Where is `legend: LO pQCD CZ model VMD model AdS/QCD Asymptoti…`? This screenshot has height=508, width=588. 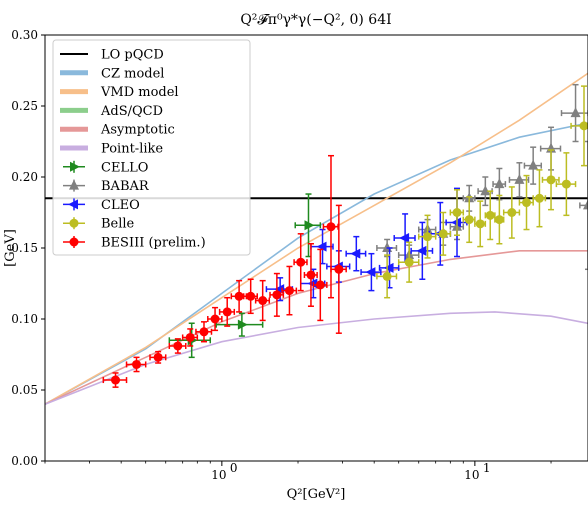
legend: LO pQCD CZ model VMD model AdS/QCD Asymptoti… is located at coordinates (151, 147).